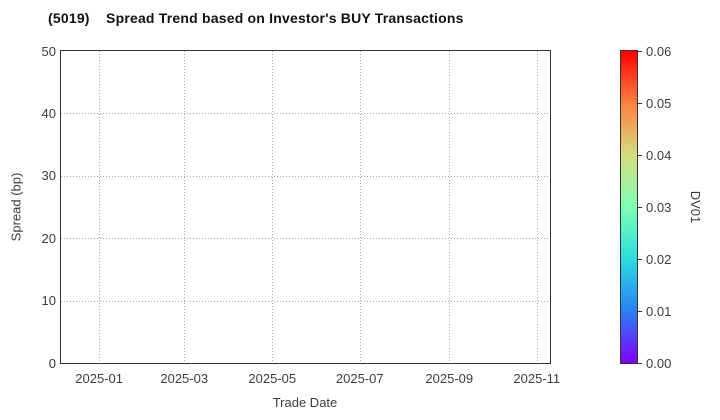  What do you see at coordinates (48, 51) in the screenshot?
I see `y-tick-label: 50` at bounding box center [48, 51].